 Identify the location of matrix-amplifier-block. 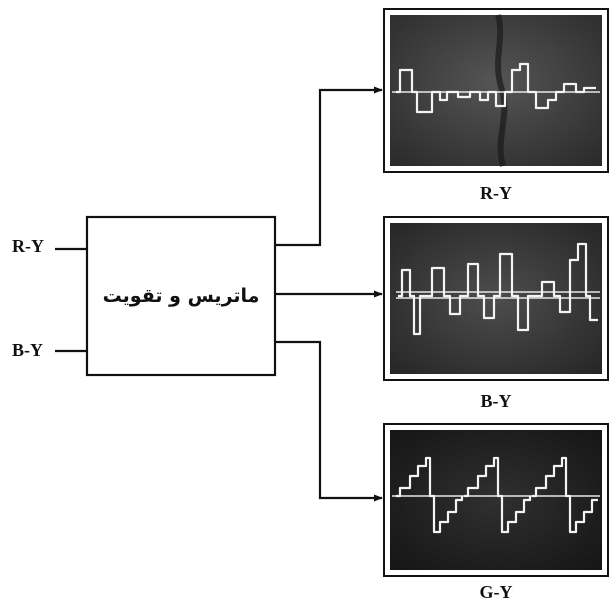
(181, 296).